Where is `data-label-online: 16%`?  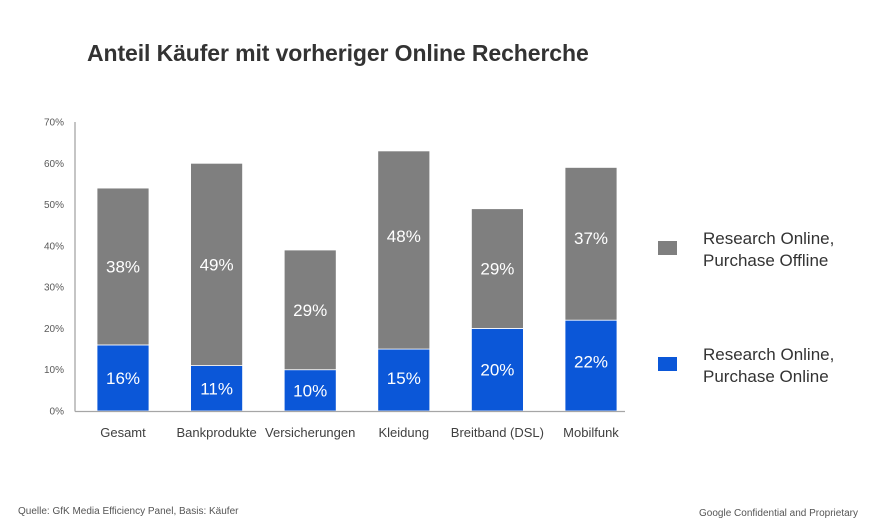 data-label-online: 16% is located at coordinates (123, 378).